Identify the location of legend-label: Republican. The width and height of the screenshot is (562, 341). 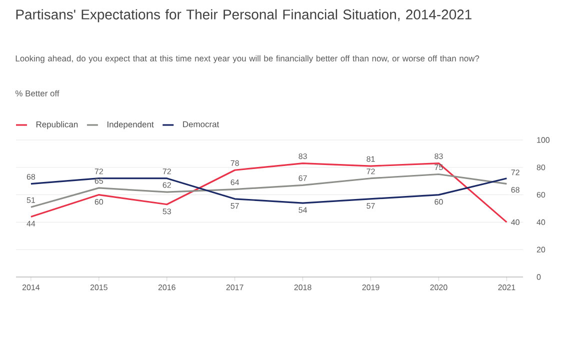
(57, 125).